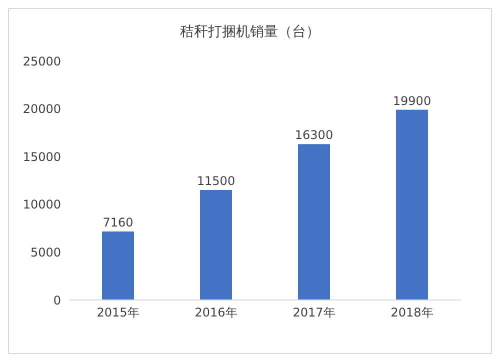  What do you see at coordinates (41, 205) in the screenshot?
I see `y-tick-label: 10000` at bounding box center [41, 205].